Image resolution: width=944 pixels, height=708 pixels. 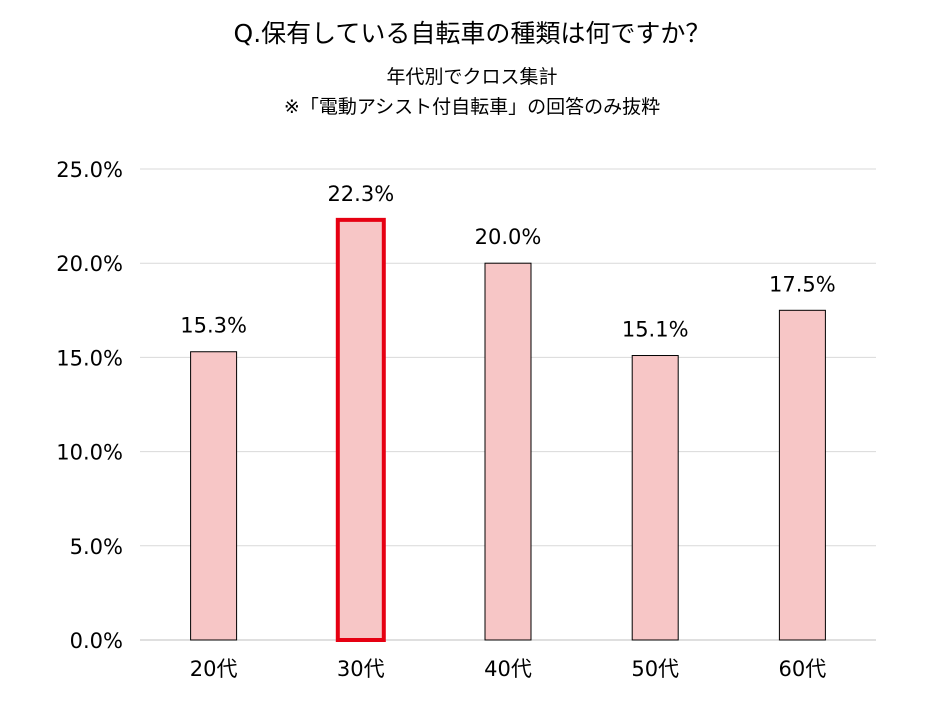 What do you see at coordinates (213, 326) in the screenshot?
I see `data-label: 15.3%` at bounding box center [213, 326].